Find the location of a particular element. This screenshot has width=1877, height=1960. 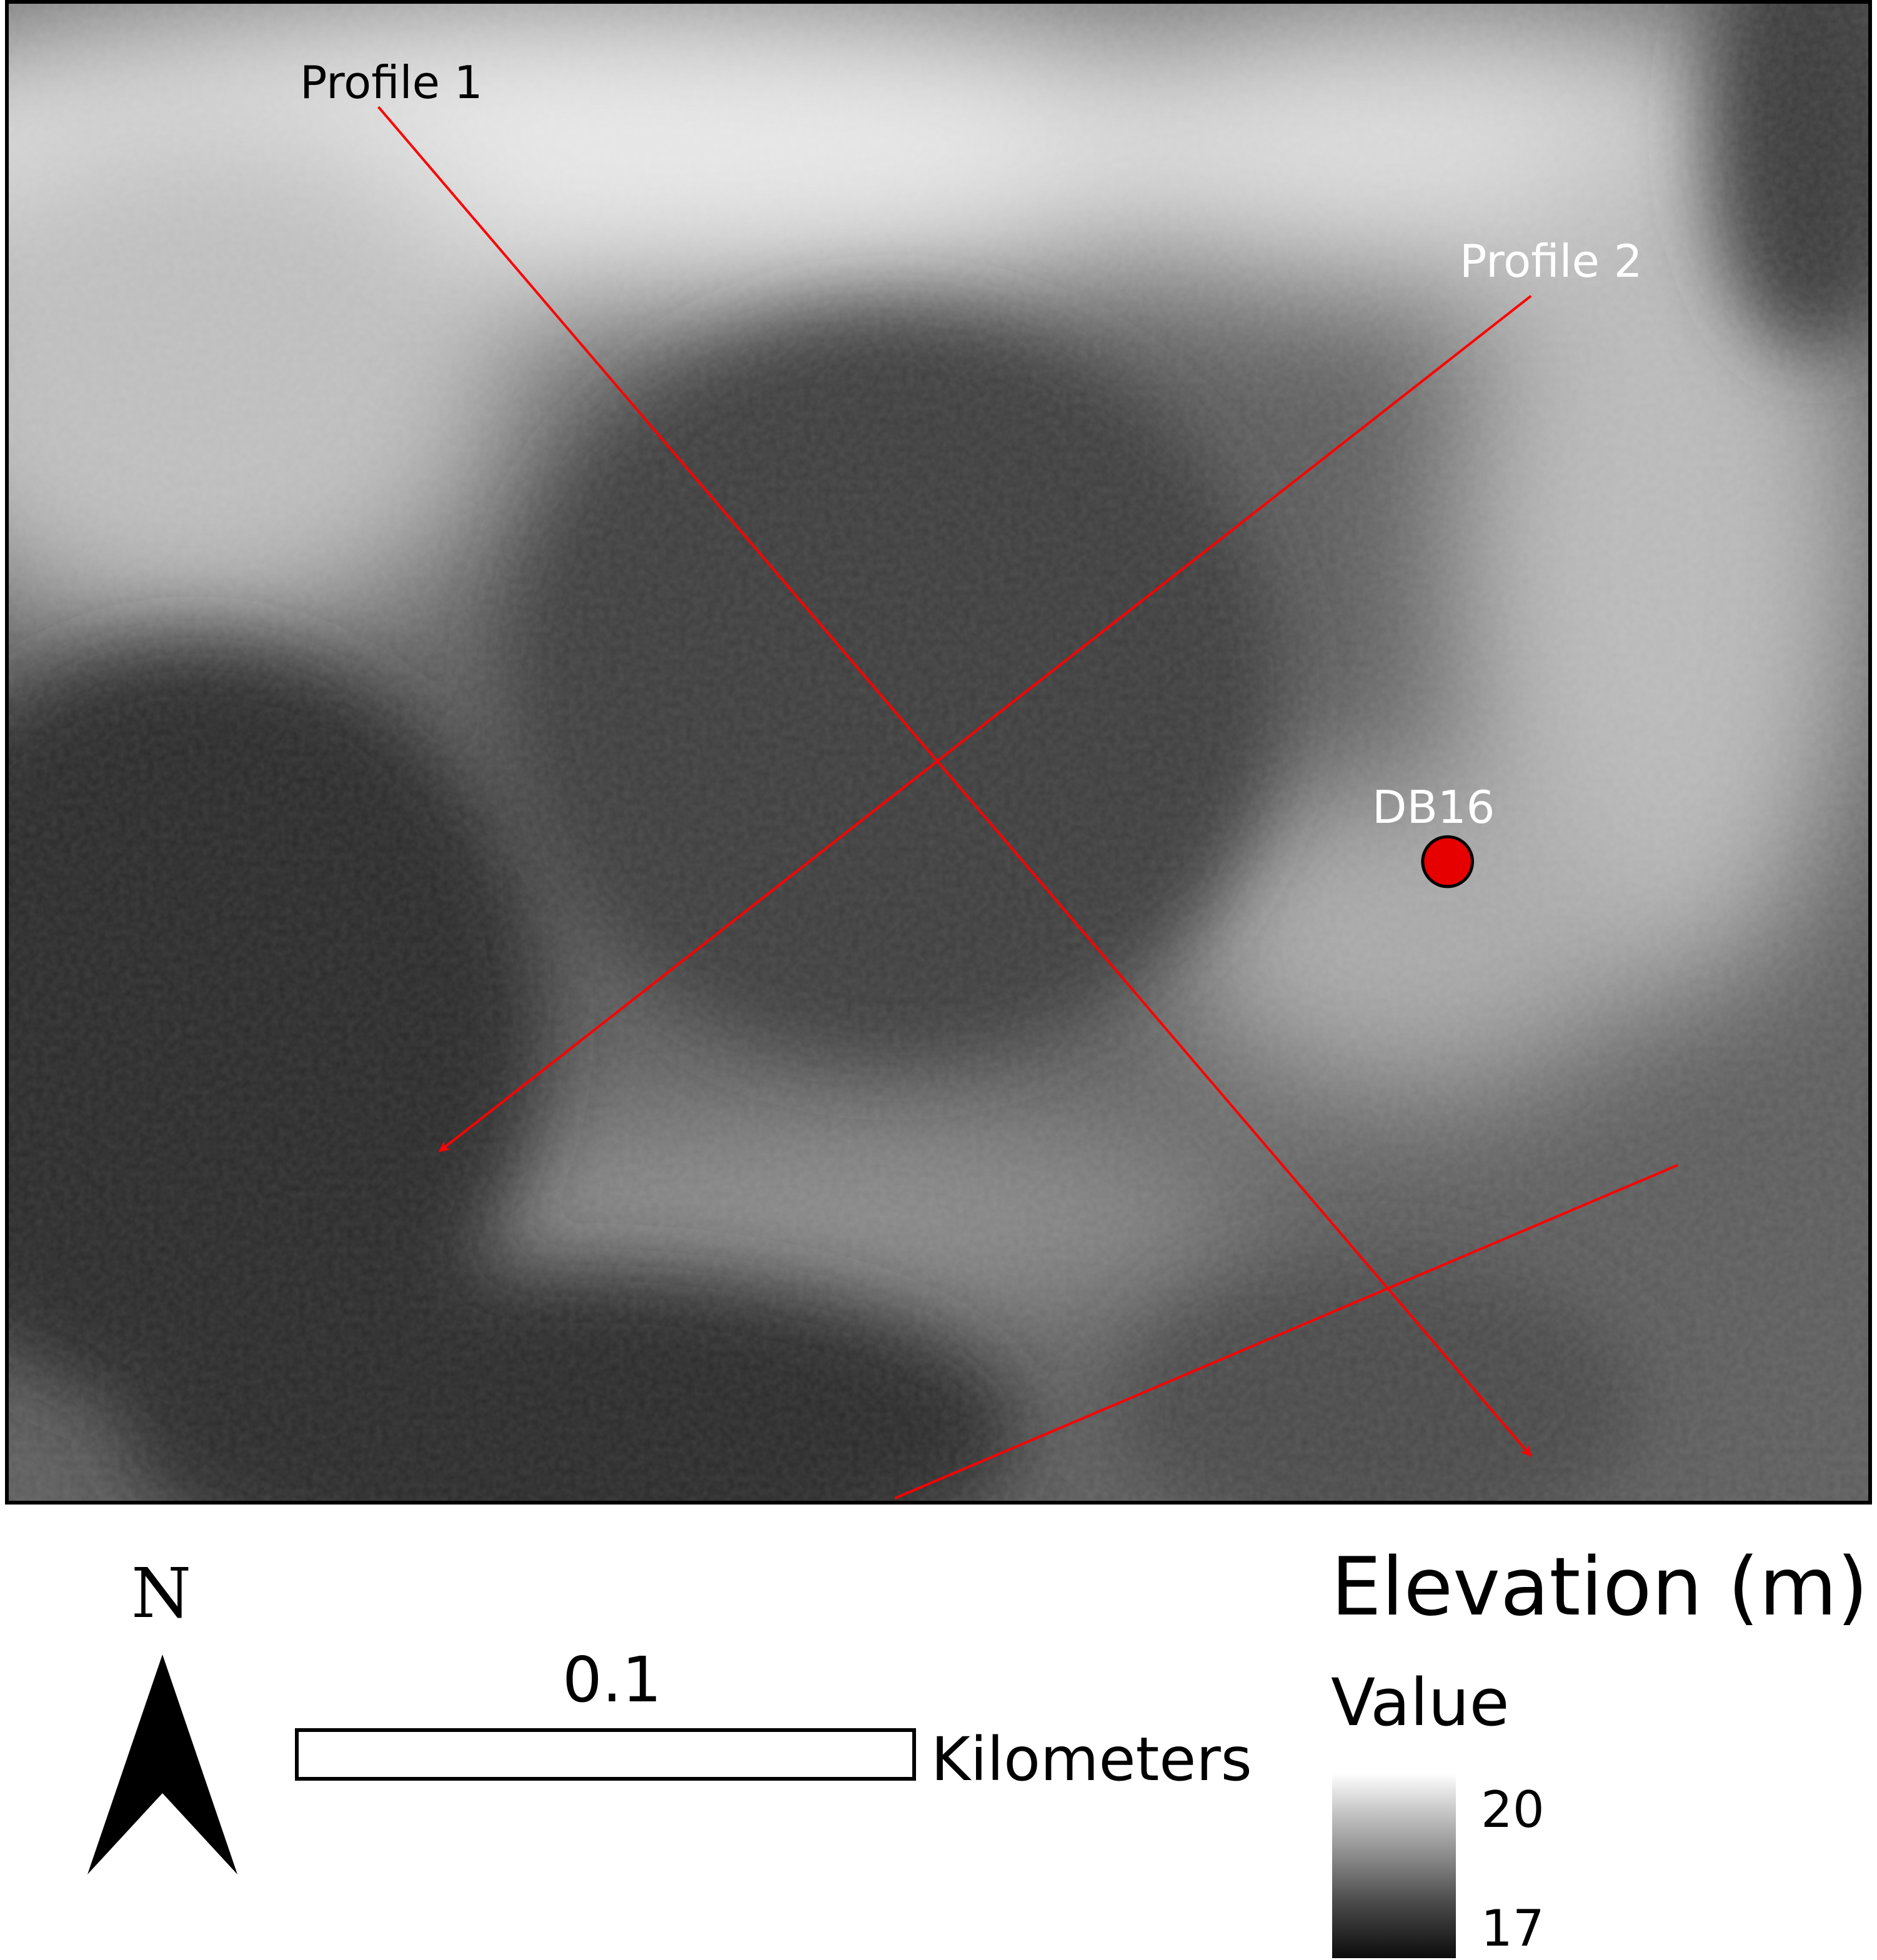

scale-bar-value: 0.1 is located at coordinates (612, 1679).